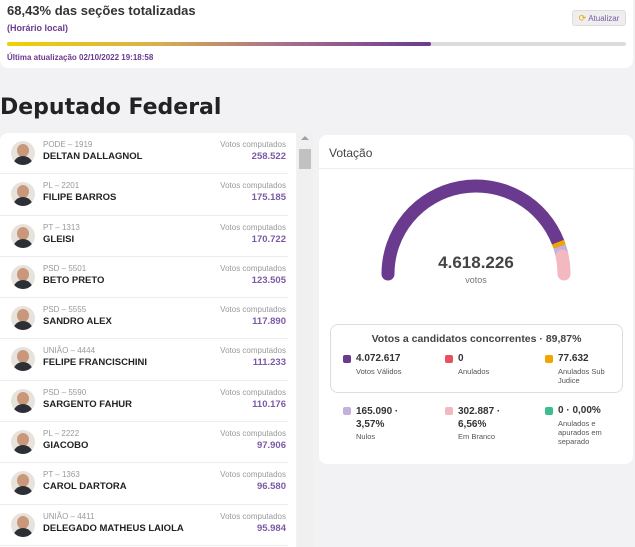  Describe the element at coordinates (93, 156) in the screenshot. I see `candidate-name: DELTAN DALLAGNOL` at that location.